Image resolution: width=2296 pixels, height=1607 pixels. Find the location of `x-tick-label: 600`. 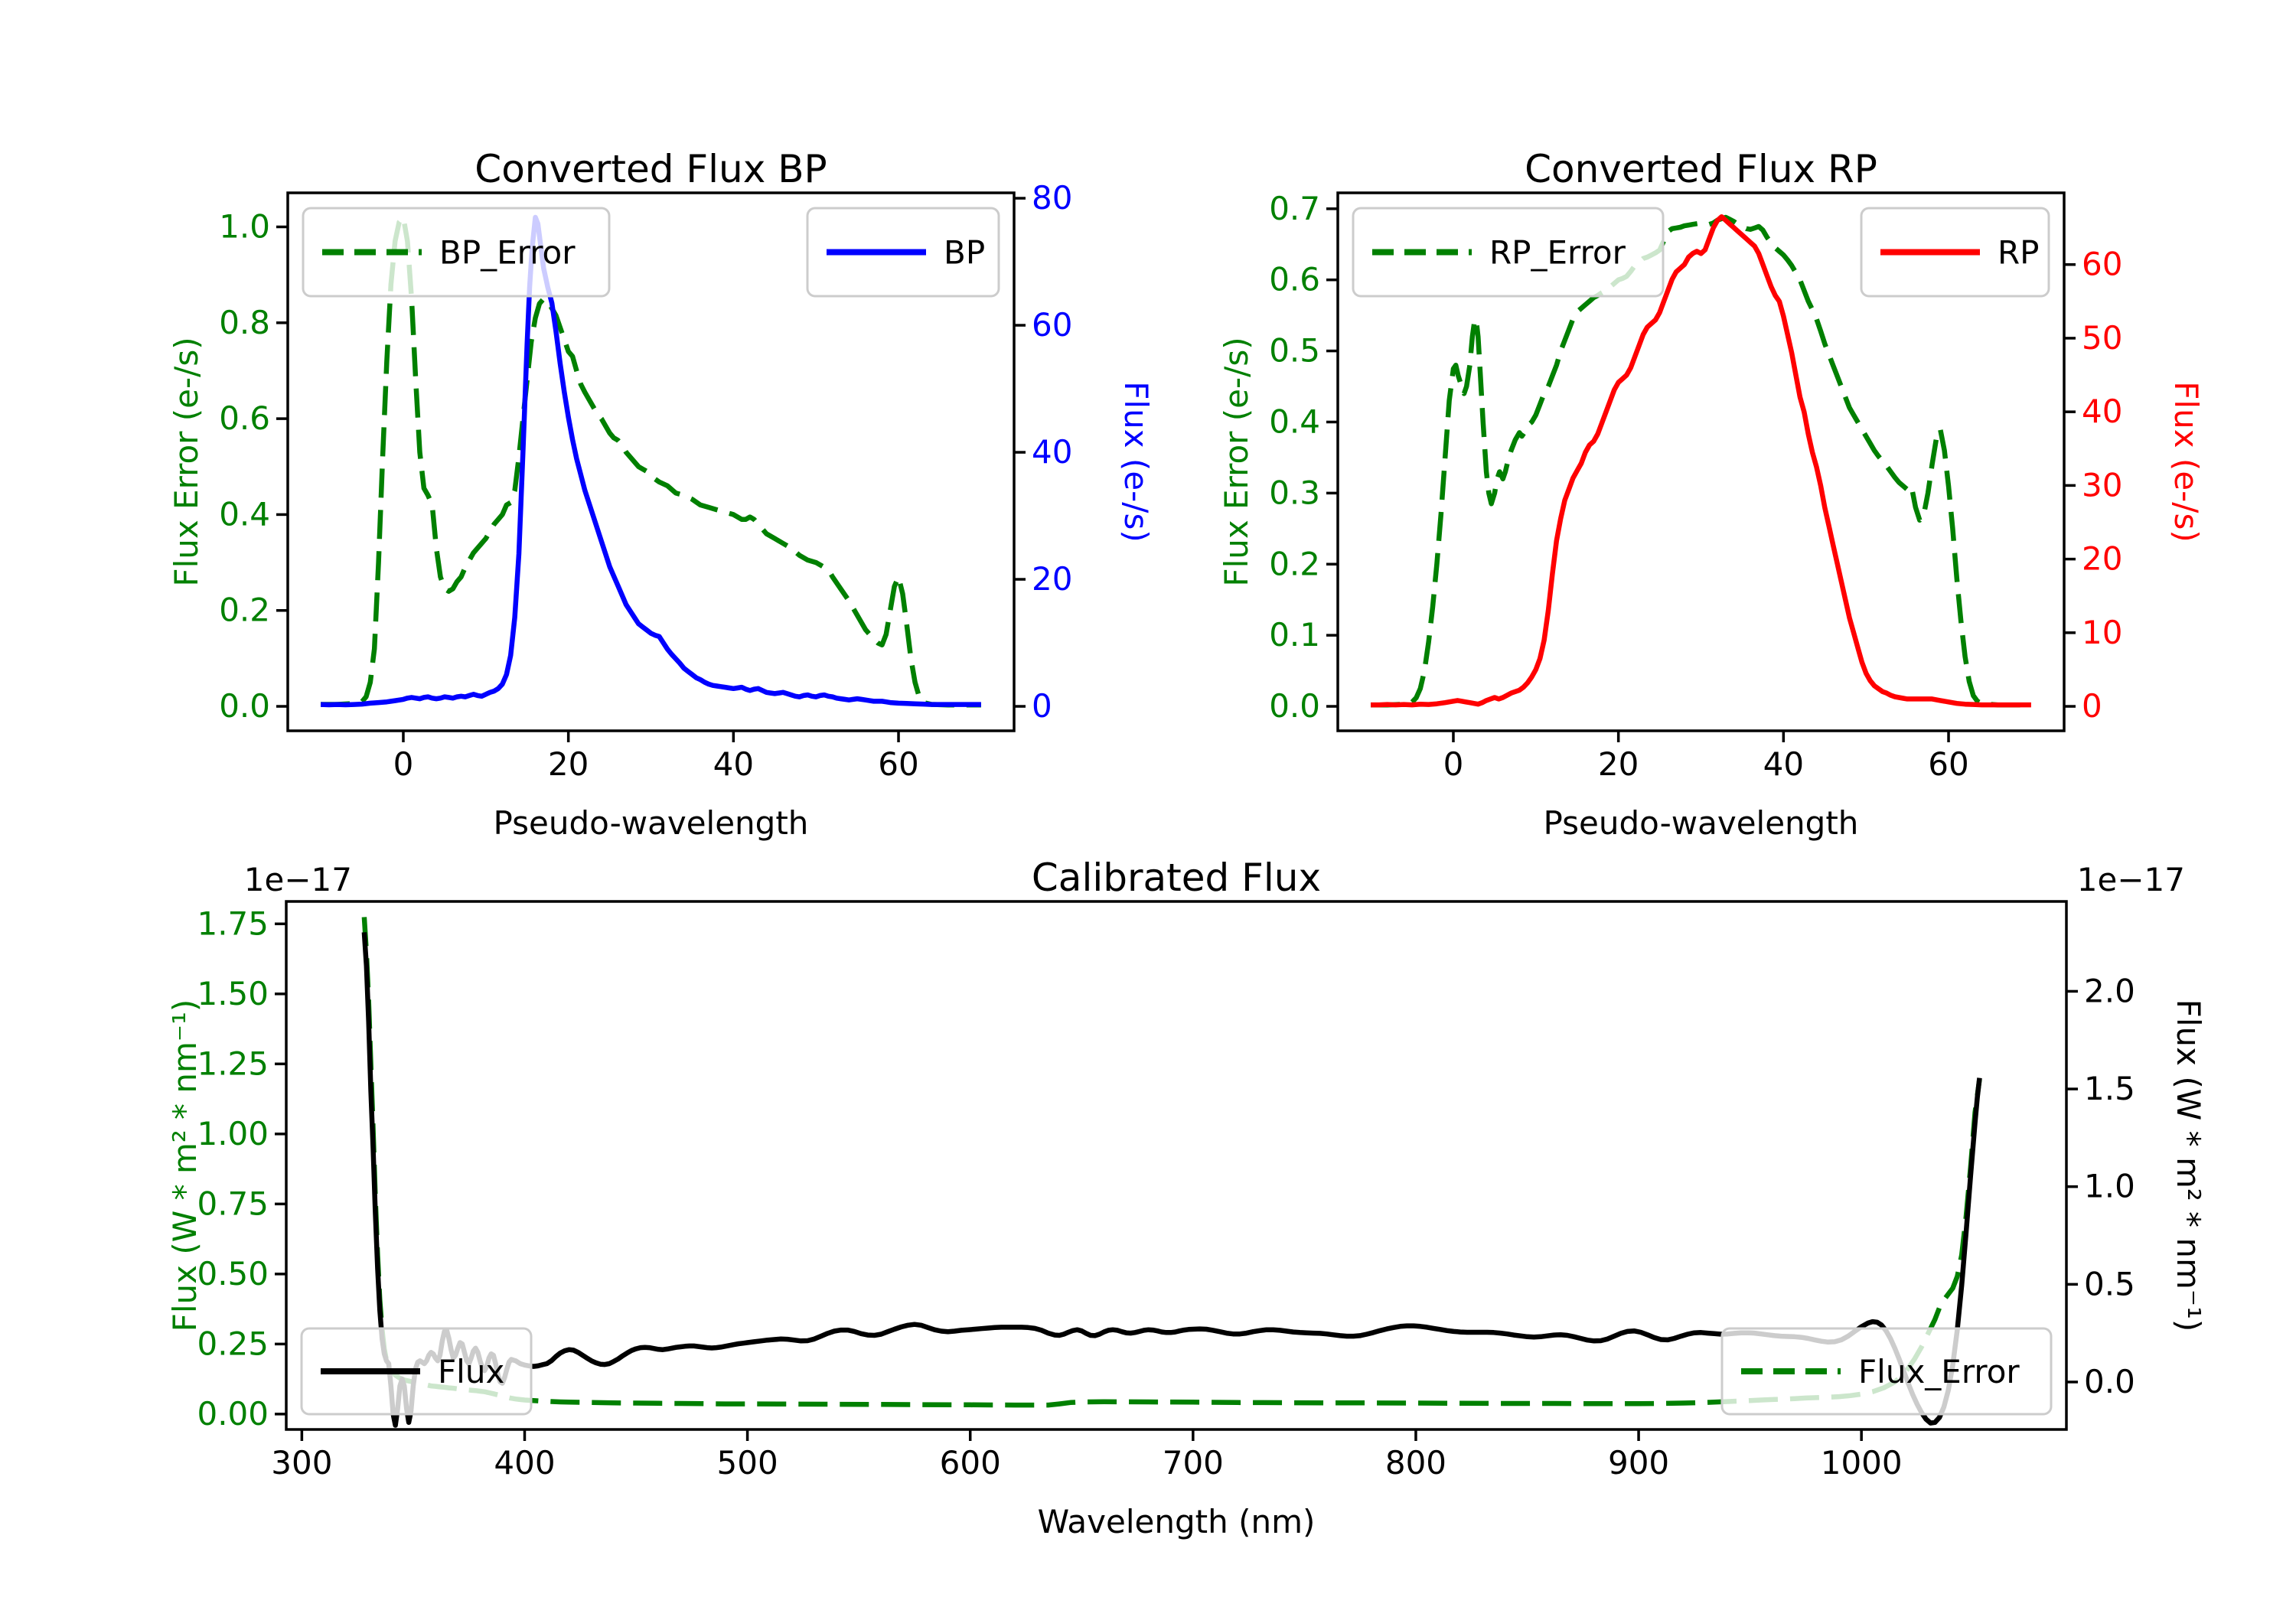

x-tick-label: 600 is located at coordinates (970, 1463).